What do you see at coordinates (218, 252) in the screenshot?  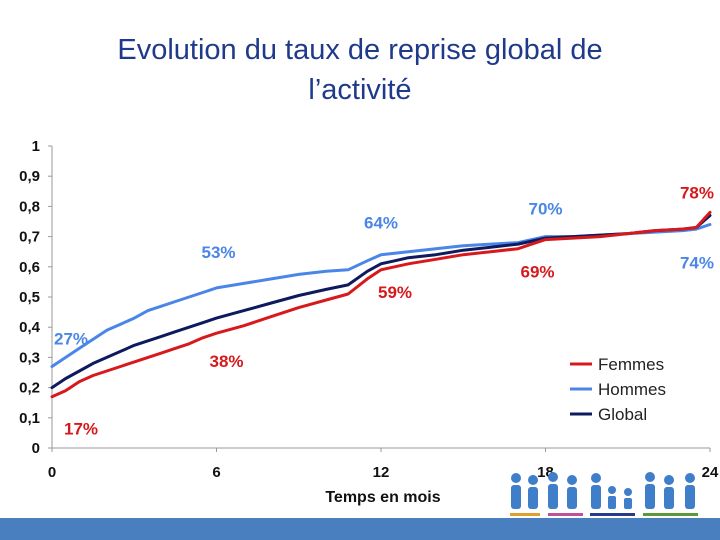 I see `data-label-hommes: 53%` at bounding box center [218, 252].